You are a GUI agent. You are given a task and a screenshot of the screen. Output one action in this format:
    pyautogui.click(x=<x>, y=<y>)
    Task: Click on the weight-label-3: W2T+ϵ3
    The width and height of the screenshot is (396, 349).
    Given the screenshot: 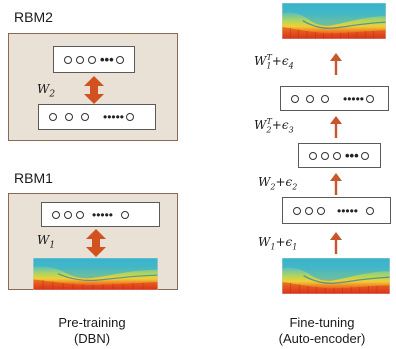 What is the action you would take?
    pyautogui.click(x=274, y=126)
    